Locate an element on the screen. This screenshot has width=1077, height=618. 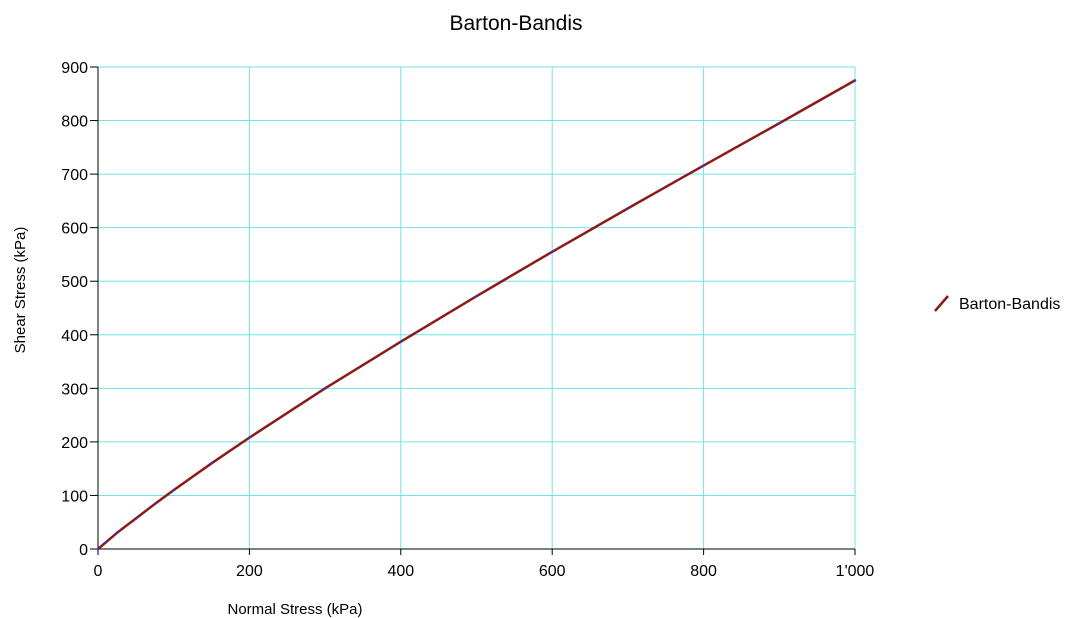
y-tick-label: 900 is located at coordinates (74, 68).